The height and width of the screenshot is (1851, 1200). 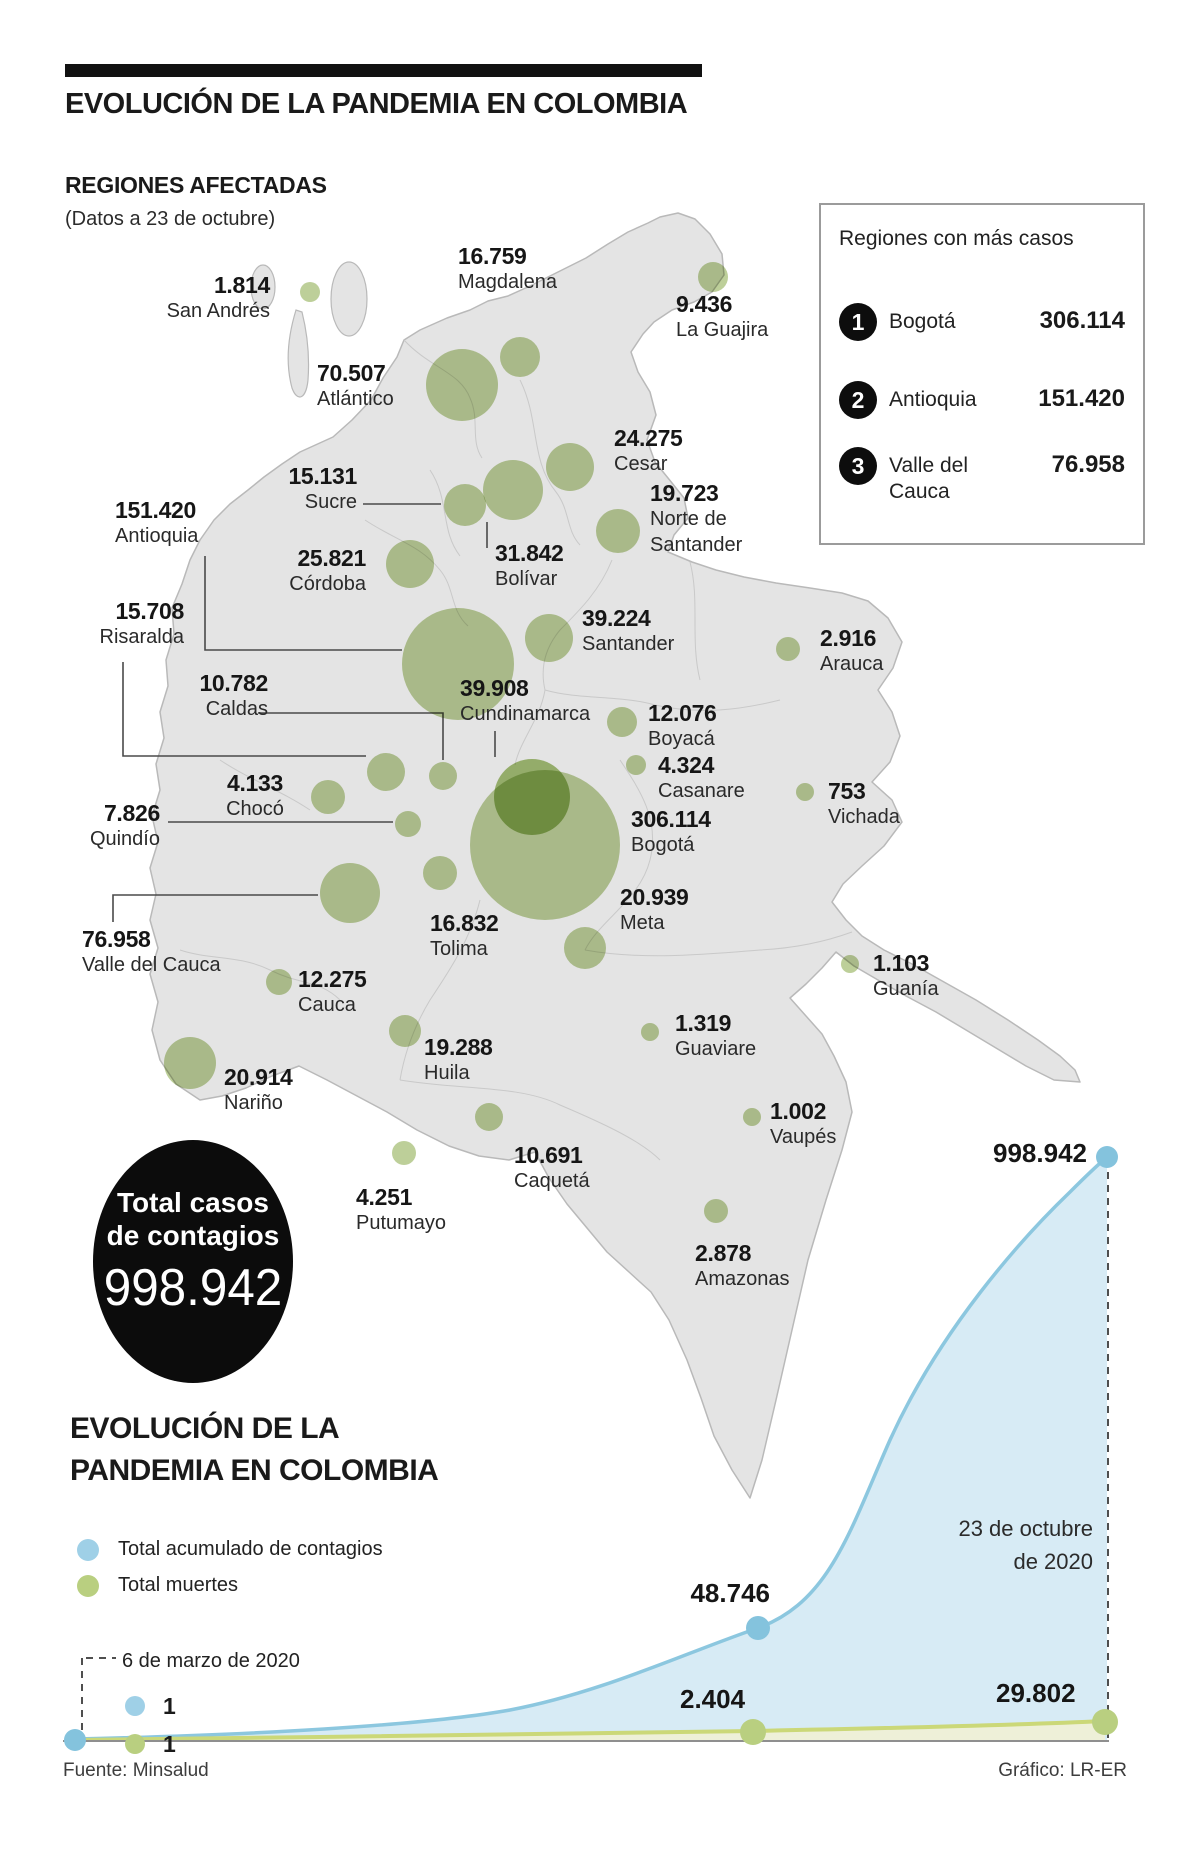 I want to click on region-value: 19.723, so click(x=684, y=493).